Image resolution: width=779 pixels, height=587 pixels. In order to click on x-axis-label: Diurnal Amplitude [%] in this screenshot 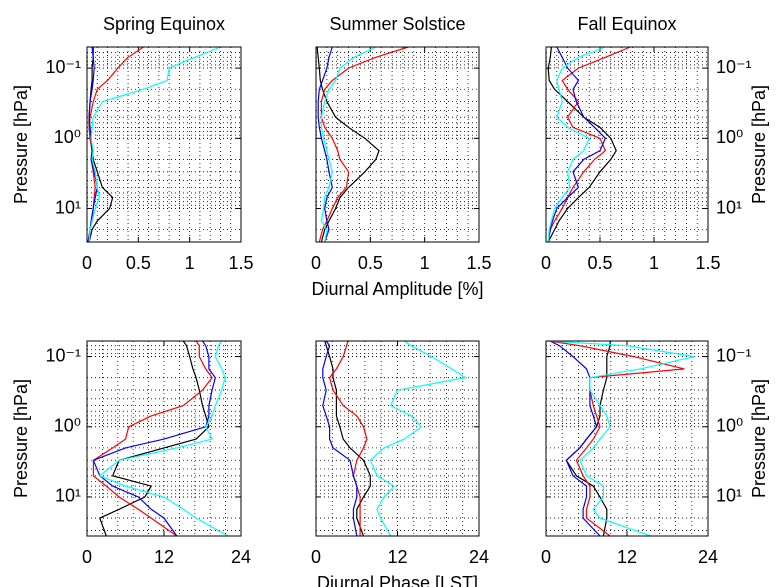, I will do `click(397, 289)`.